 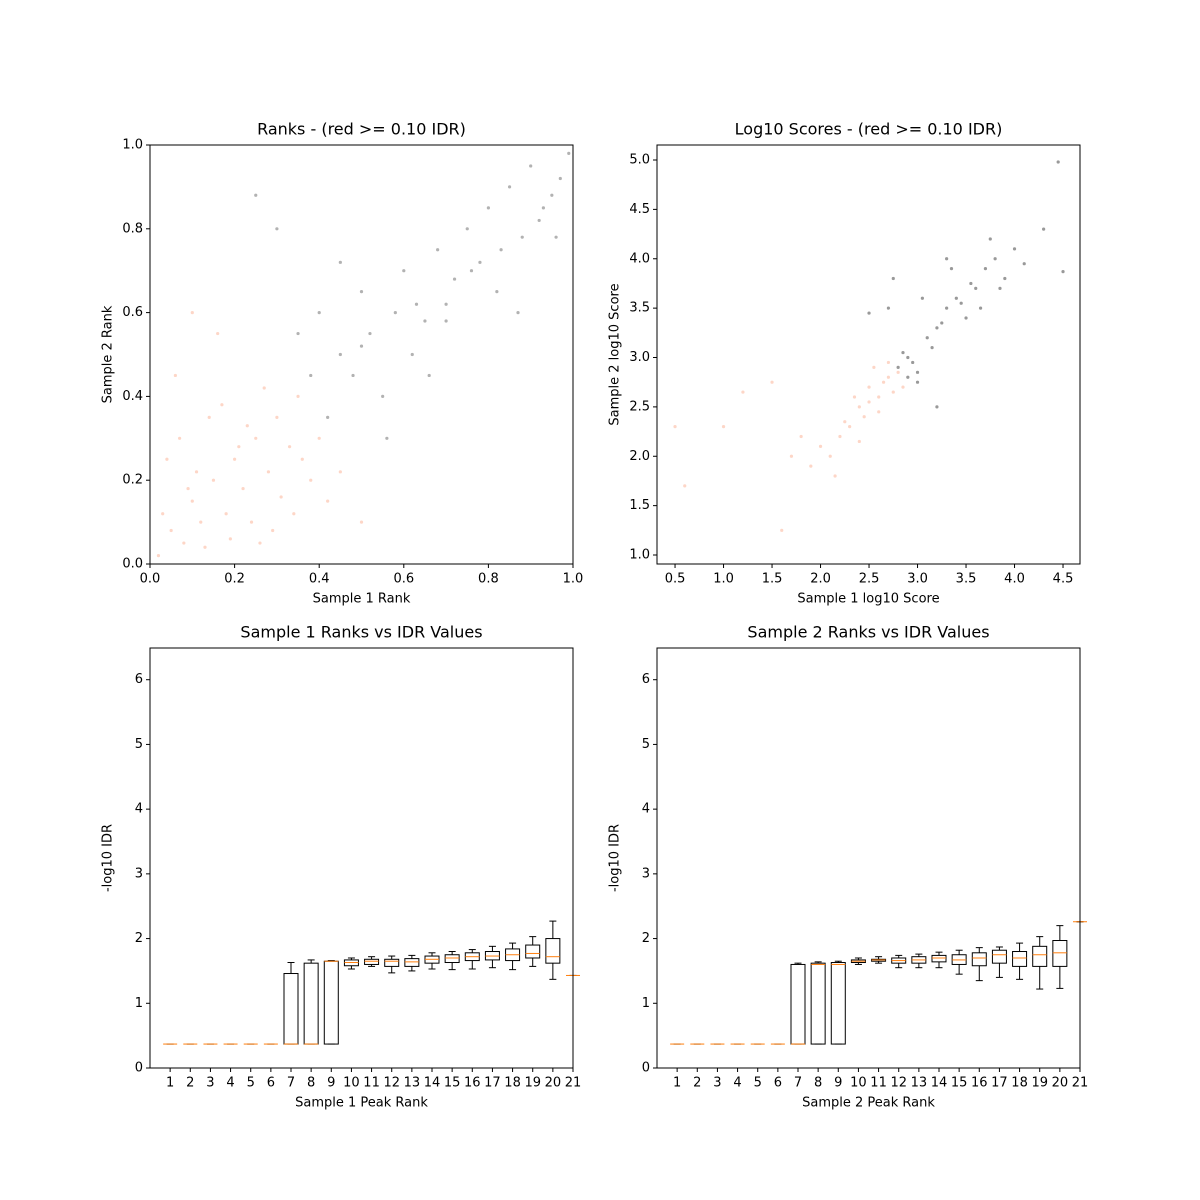 I want to click on y-tick-label: 0, so click(x=646, y=1068).